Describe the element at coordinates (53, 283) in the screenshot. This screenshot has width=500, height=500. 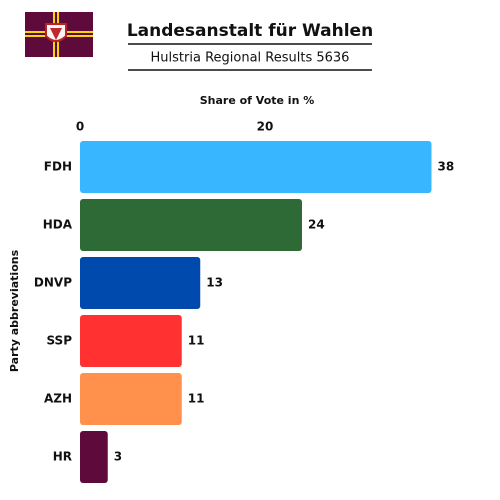
I see `y-tick-label: DNVP` at that location.